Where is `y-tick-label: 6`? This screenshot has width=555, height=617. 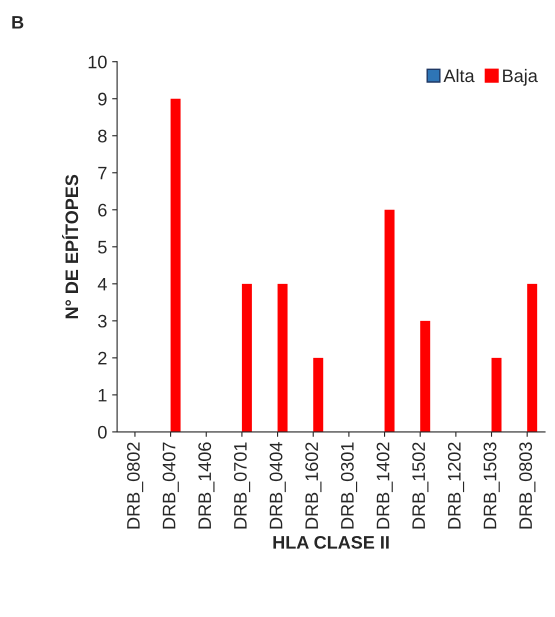
y-tick-label: 6 is located at coordinates (102, 210).